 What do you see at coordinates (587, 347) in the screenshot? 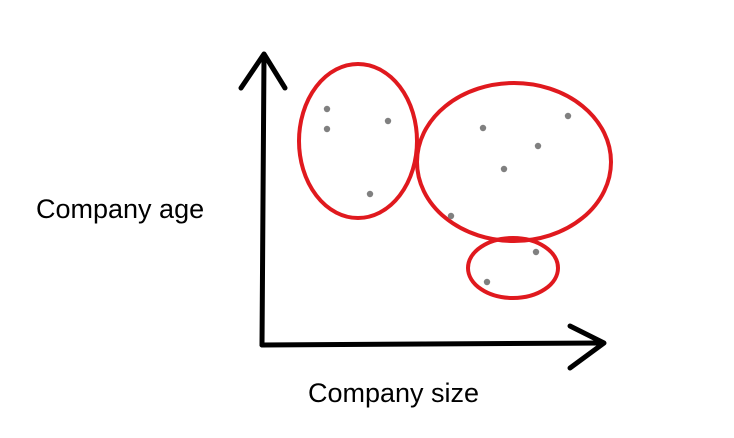
I see `x-axis-arrowhead` at bounding box center [587, 347].